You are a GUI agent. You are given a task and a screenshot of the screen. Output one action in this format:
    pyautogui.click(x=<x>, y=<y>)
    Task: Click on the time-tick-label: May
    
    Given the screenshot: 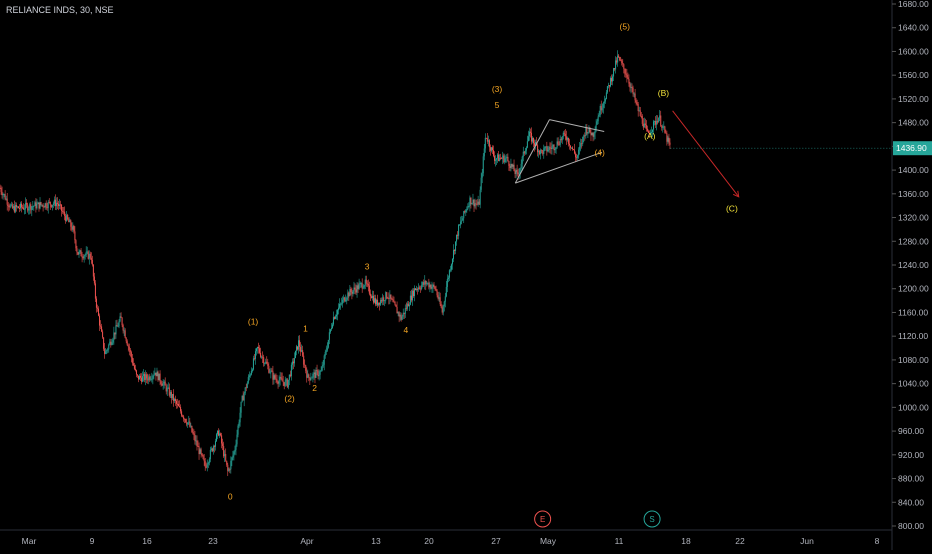 What is the action you would take?
    pyautogui.click(x=548, y=541)
    